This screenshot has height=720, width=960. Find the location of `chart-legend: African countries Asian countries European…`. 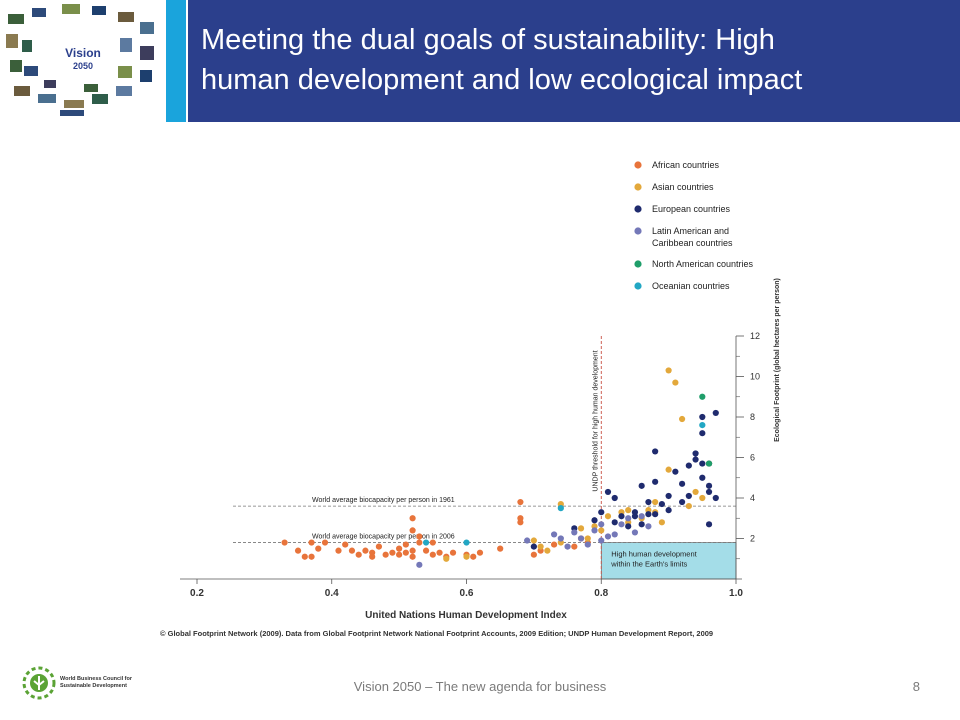

chart-legend: African countries Asian countries European… is located at coordinates (694, 225).